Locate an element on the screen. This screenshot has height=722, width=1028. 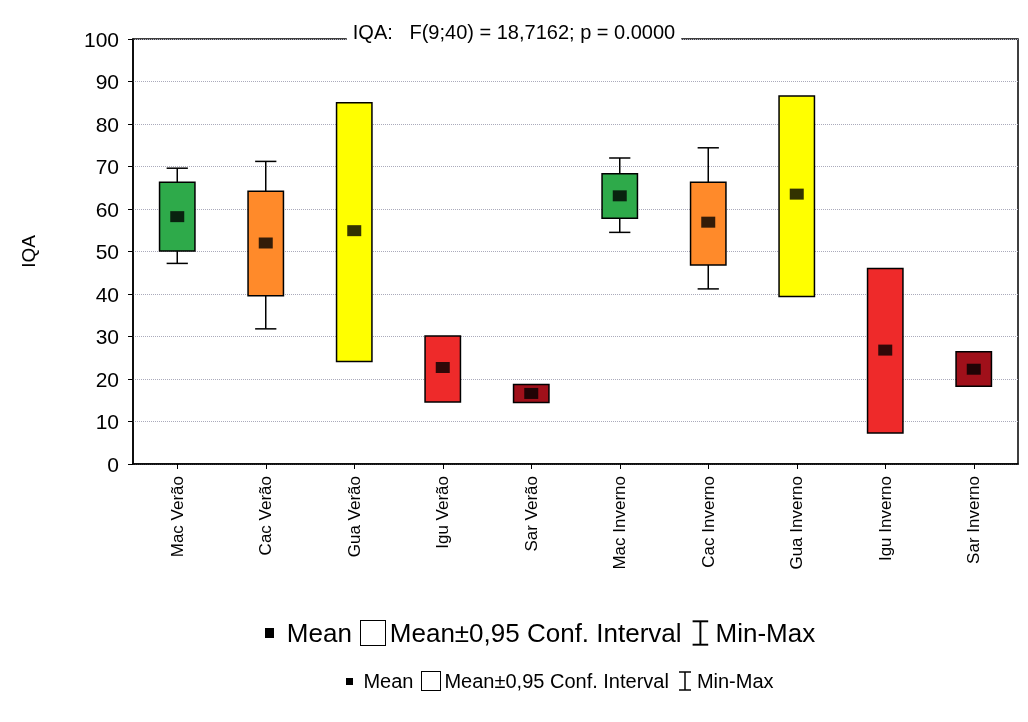
x-tick-label: Sar Verão is located at coordinates (531, 514).